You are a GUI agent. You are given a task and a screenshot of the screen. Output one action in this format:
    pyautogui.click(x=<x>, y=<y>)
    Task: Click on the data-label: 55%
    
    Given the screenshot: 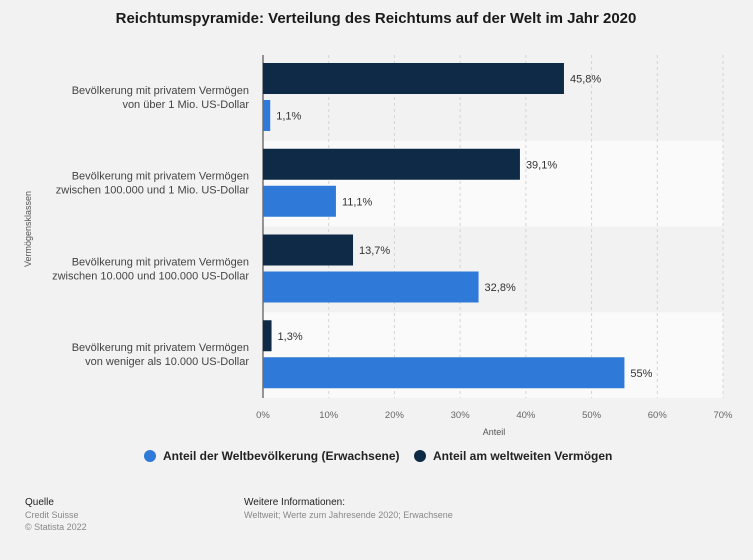 What is the action you would take?
    pyautogui.click(x=641, y=374)
    